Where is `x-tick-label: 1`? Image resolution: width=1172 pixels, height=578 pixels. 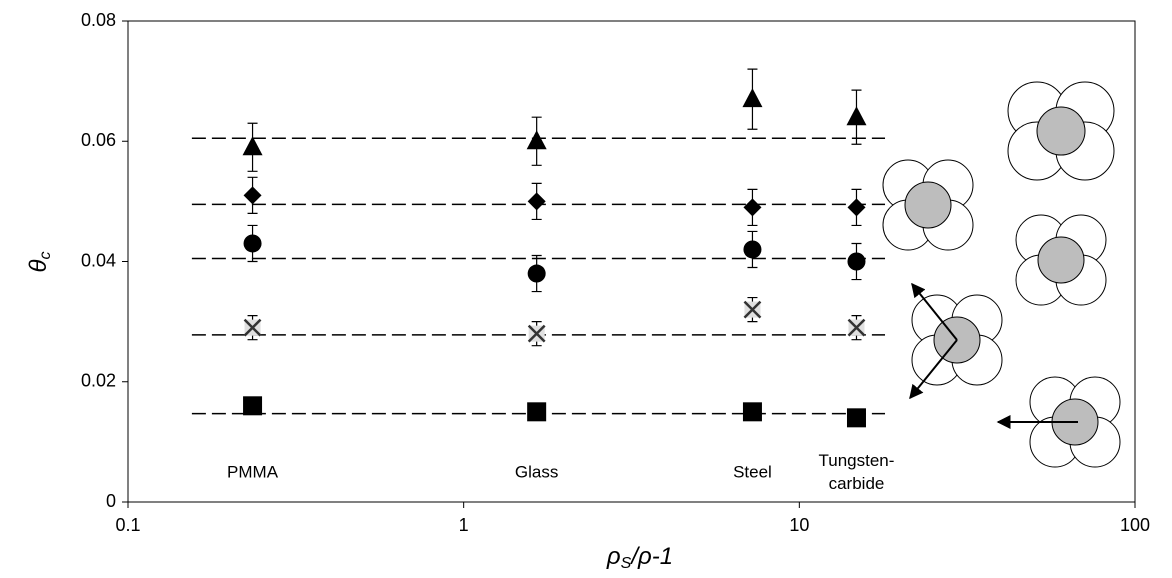
x-tick-label: 1 is located at coordinates (464, 525).